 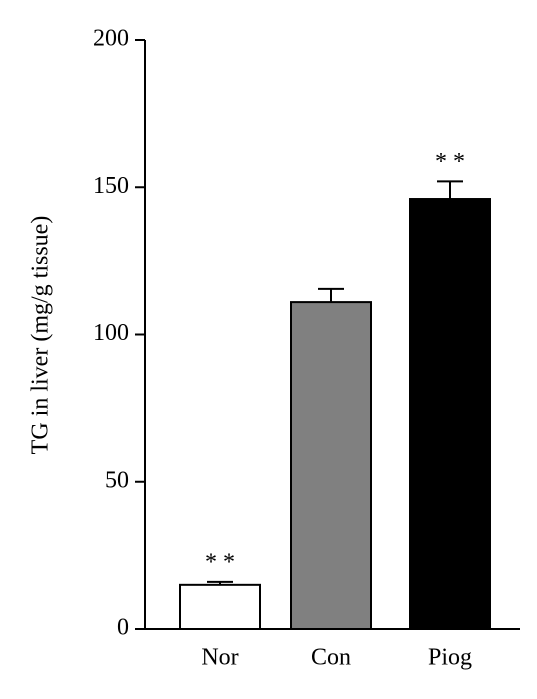 I want to click on x-tick-label: Con, so click(x=331, y=658).